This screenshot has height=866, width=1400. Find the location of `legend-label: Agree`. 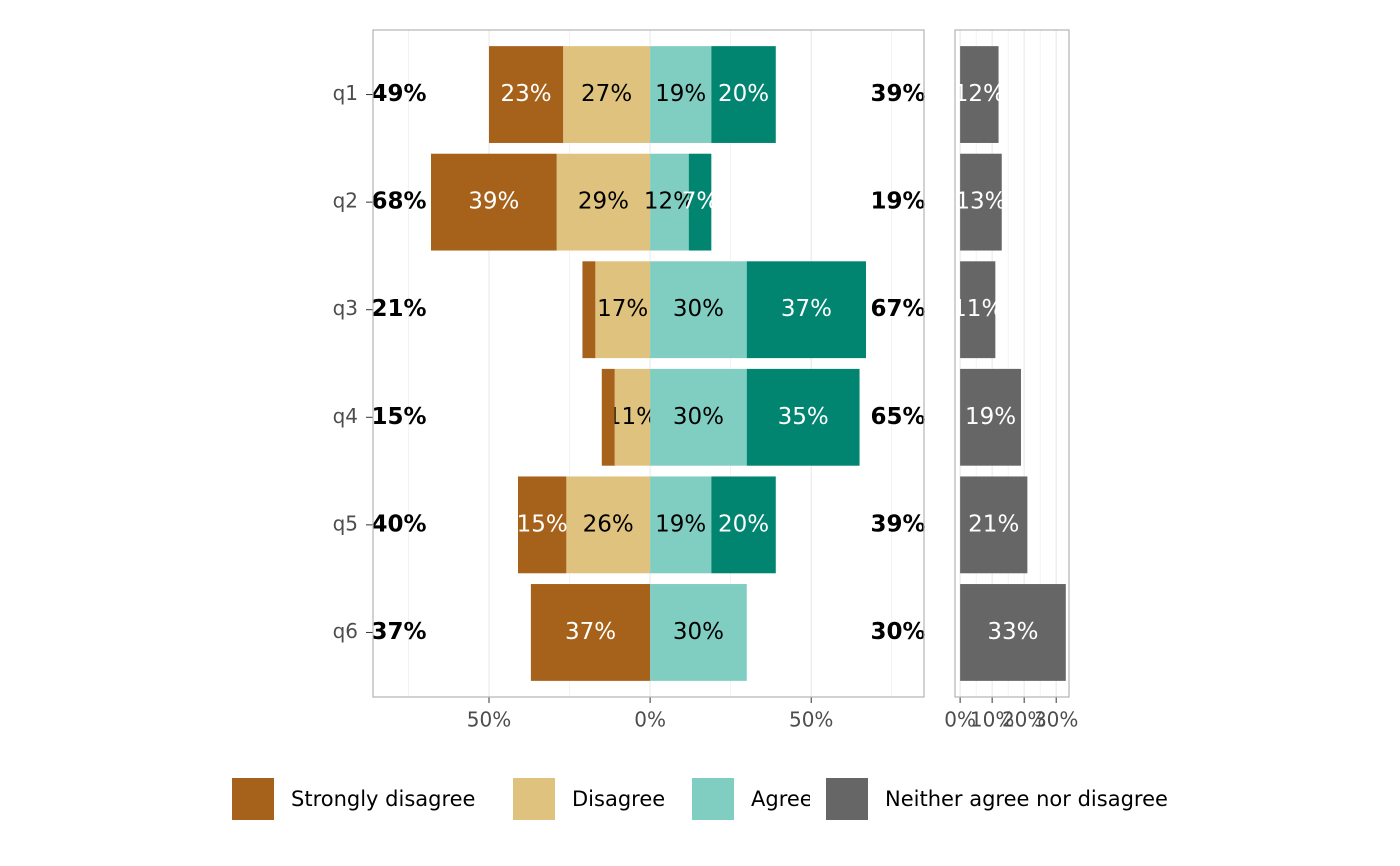

legend-label: Agree is located at coordinates (782, 799).